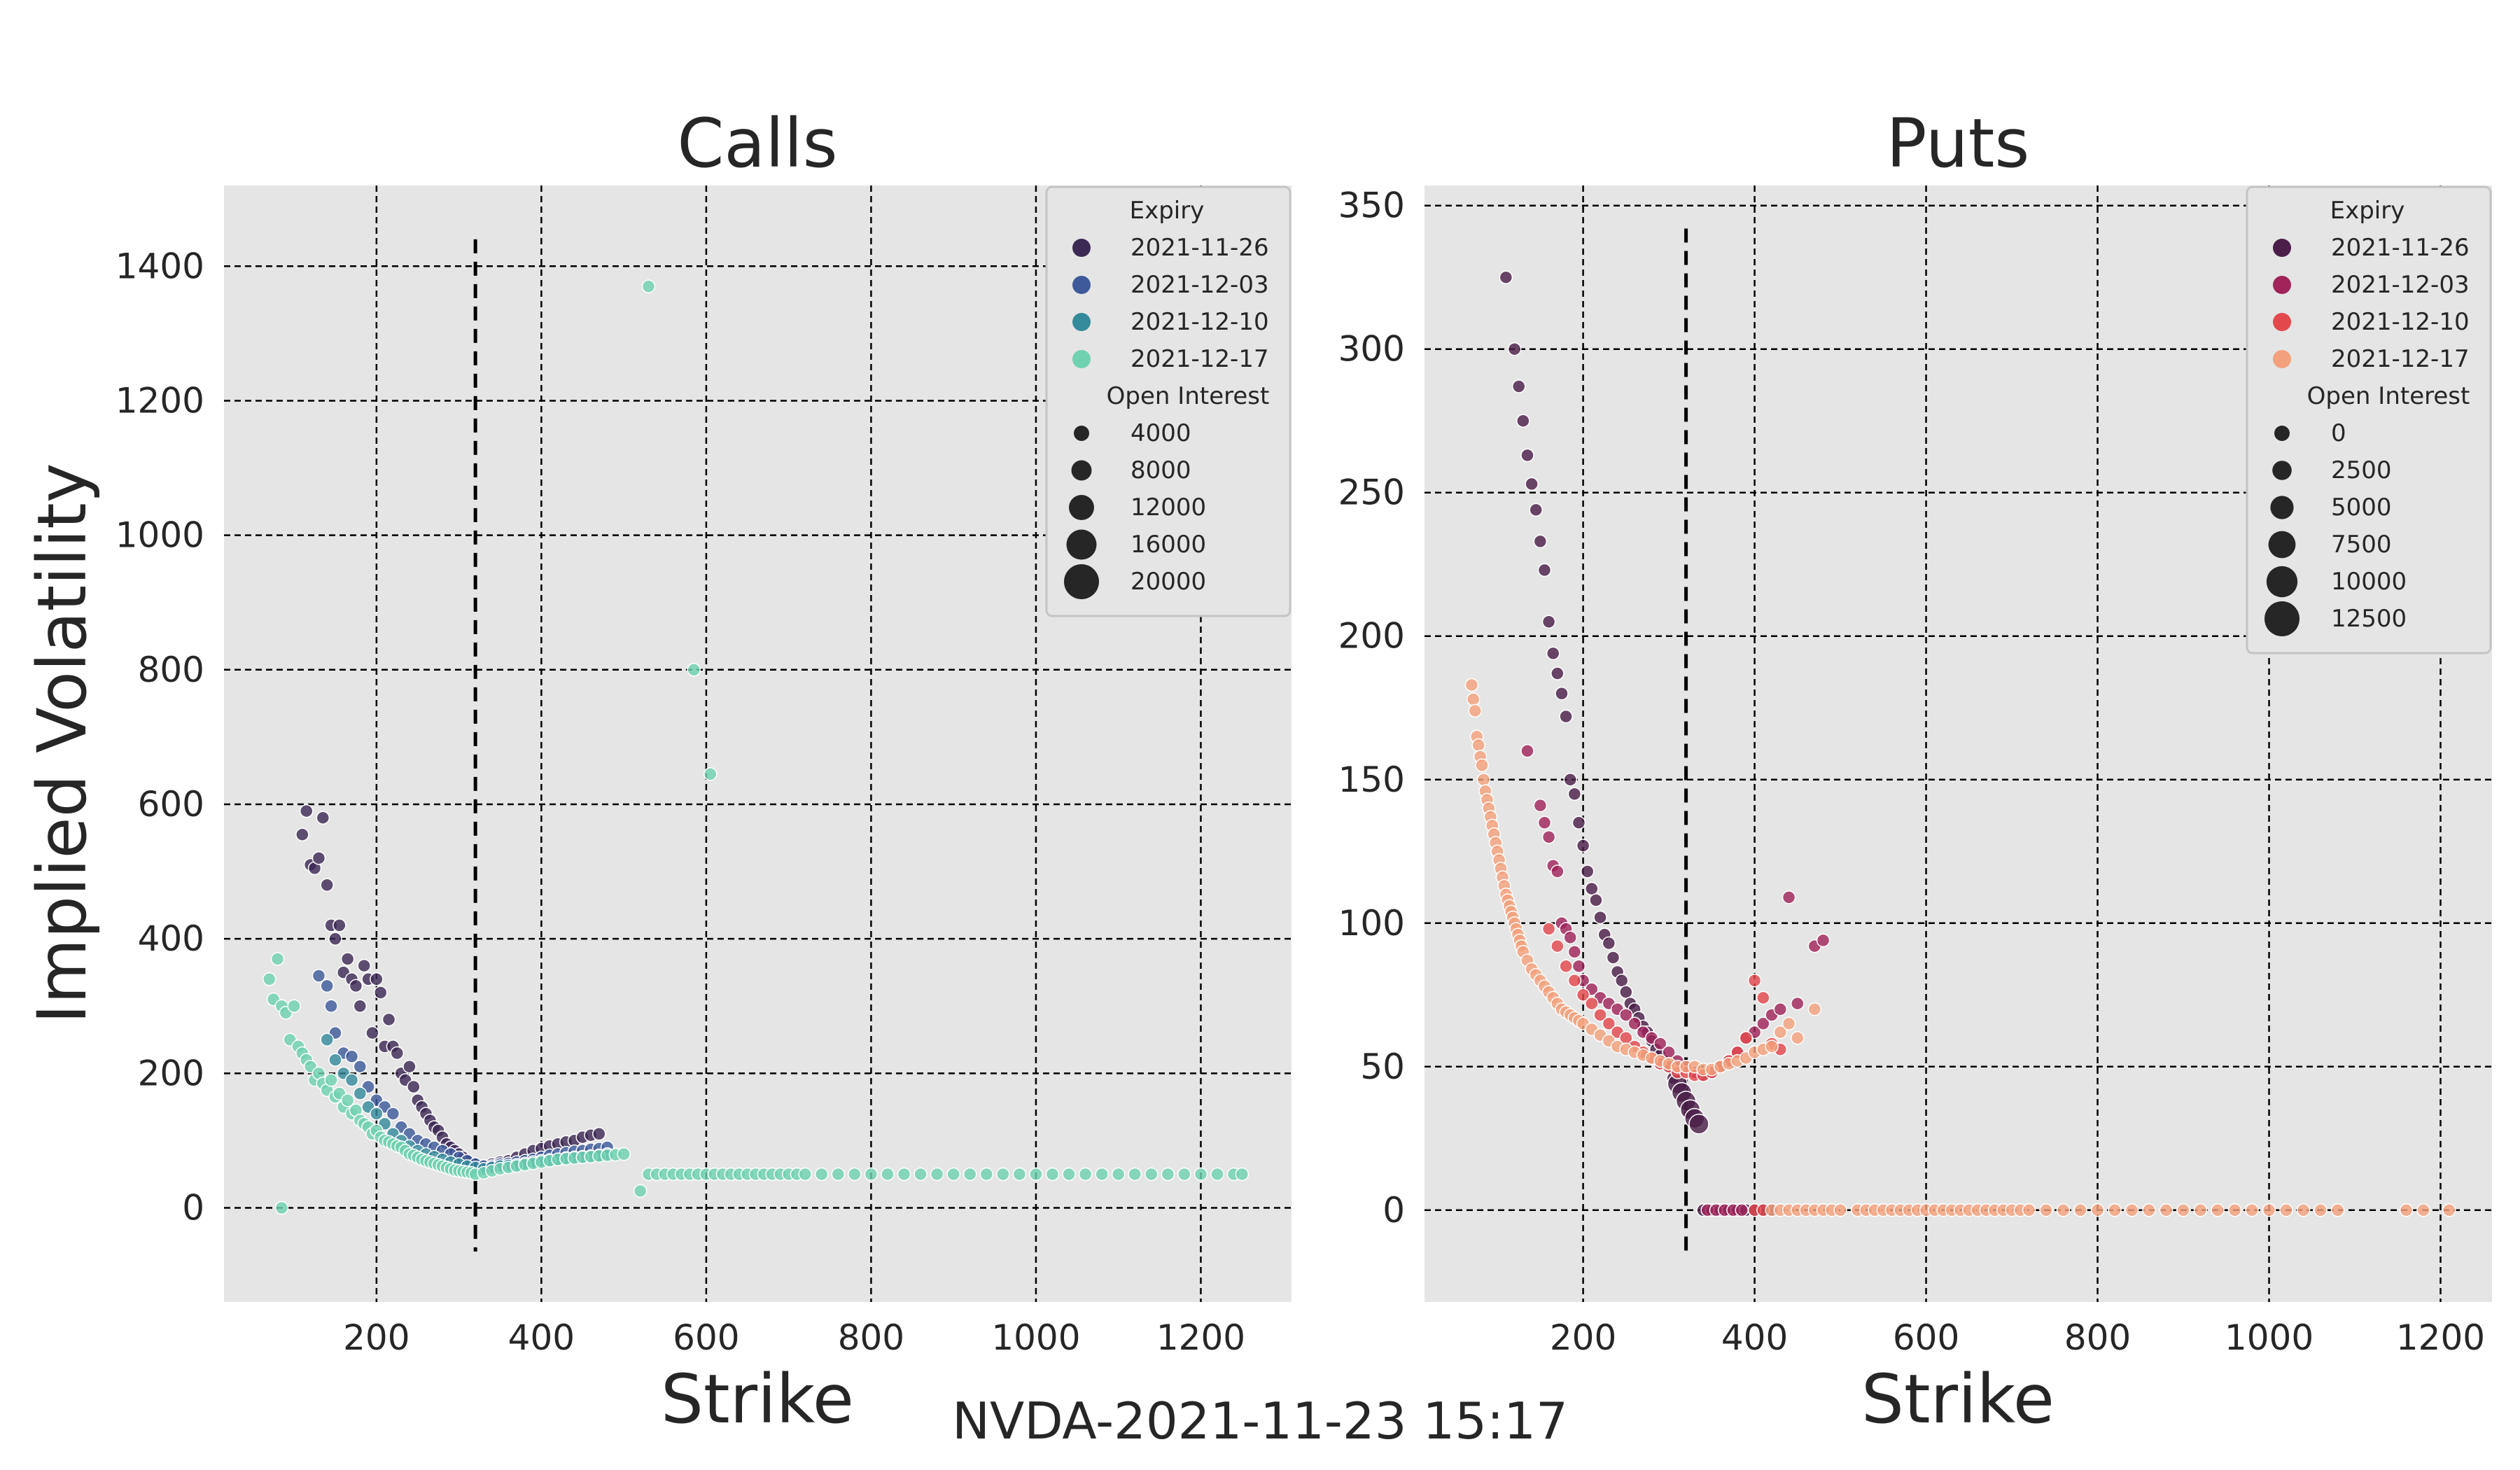 The width and height of the screenshot is (2520, 1470). I want to click on calls-y-tick-label: 800, so click(171, 670).